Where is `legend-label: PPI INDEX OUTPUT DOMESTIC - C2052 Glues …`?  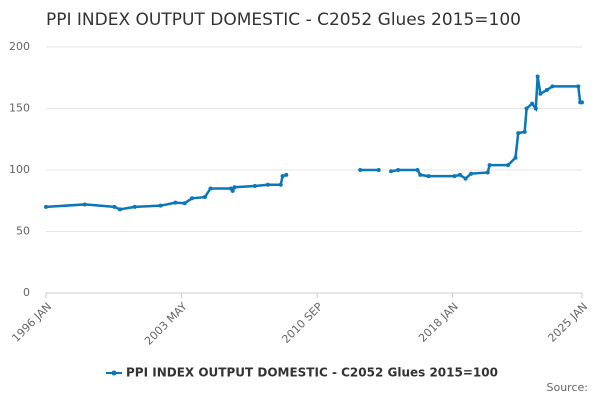 legend-label: PPI INDEX OUTPUT DOMESTIC - C2052 Glues … is located at coordinates (312, 373).